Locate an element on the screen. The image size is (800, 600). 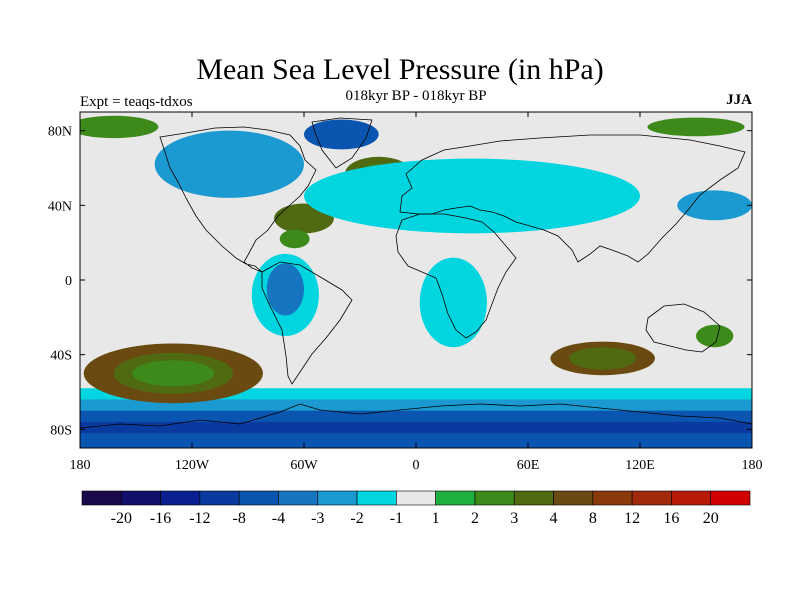
y-tick-label-0: 80N is located at coordinates (60, 132).